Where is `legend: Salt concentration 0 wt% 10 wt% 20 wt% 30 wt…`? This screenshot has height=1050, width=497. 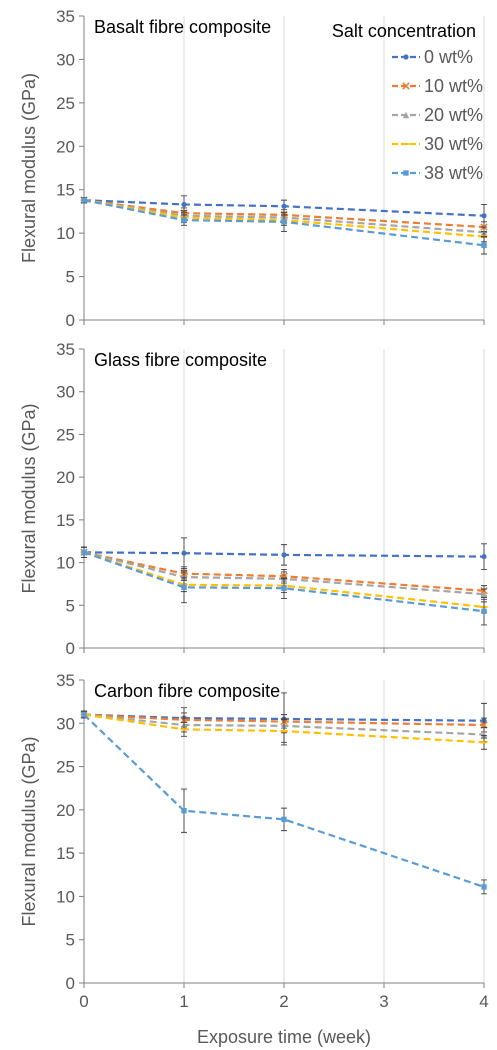 legend: Salt concentration 0 wt% 10 wt% 20 wt% 30 wt… is located at coordinates (407, 102).